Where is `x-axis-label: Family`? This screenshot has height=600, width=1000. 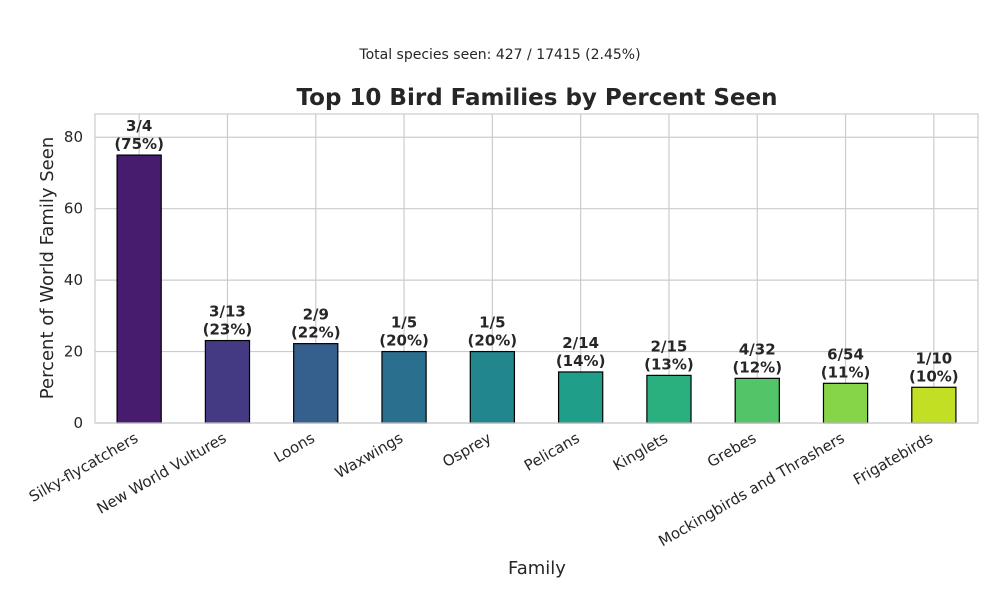 x-axis-label: Family is located at coordinates (537, 568).